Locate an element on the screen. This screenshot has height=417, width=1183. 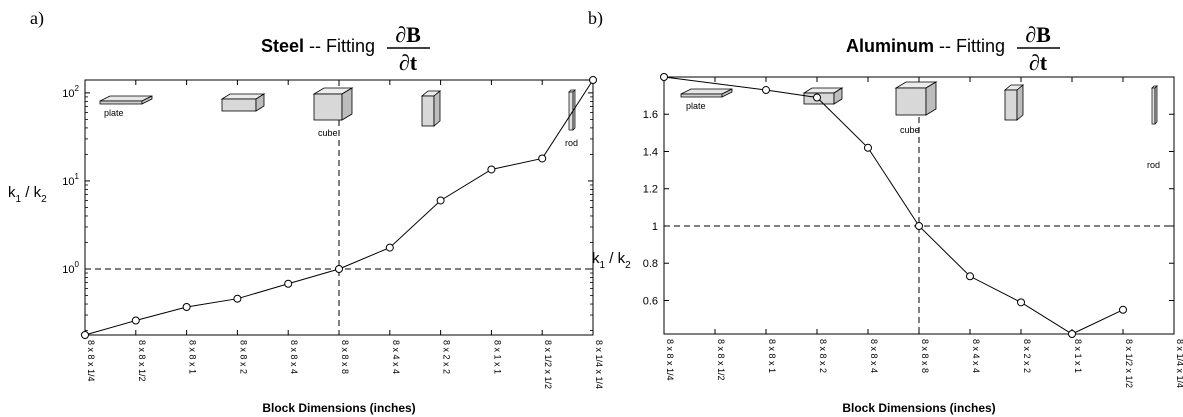
y-tick-label: 10² is located at coordinates (70, 92).